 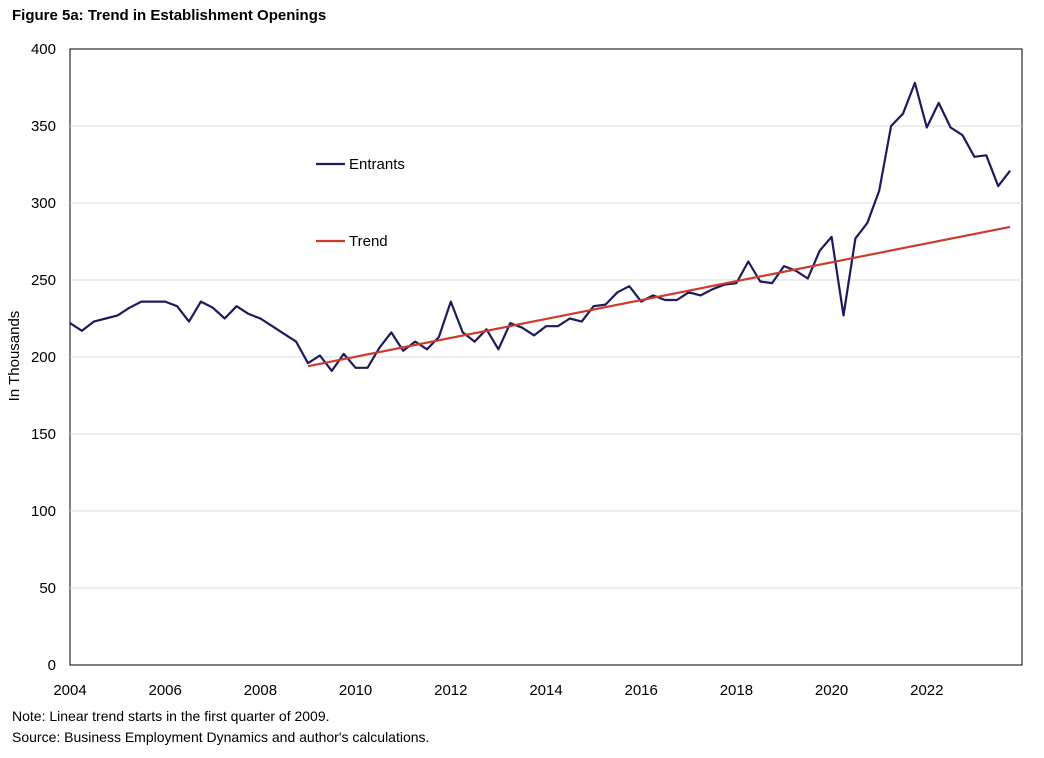 What do you see at coordinates (659, 296) in the screenshot?
I see `series-line-trend` at bounding box center [659, 296].